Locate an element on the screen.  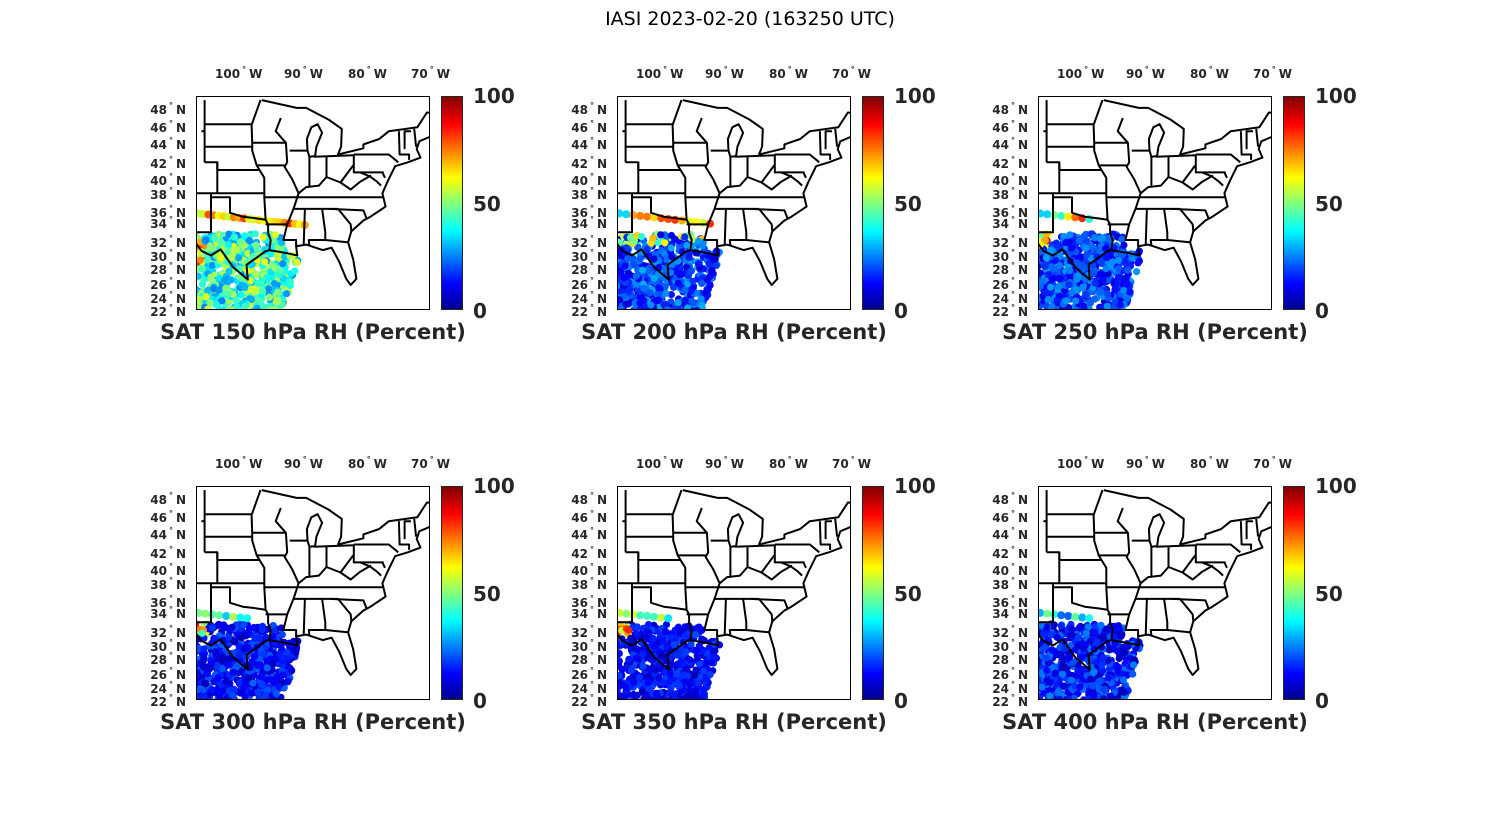
lat-tick-label: 48 ° N is located at coordinates (589, 498).